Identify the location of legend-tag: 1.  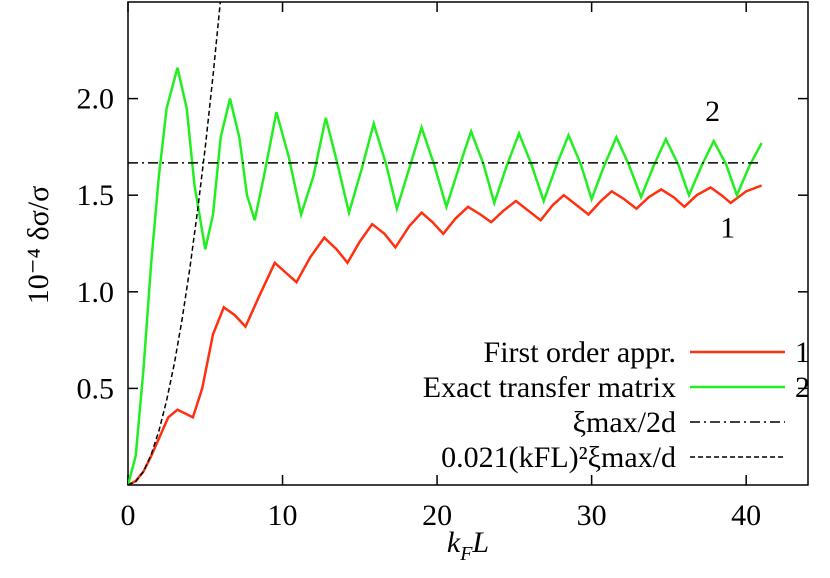
(802, 352).